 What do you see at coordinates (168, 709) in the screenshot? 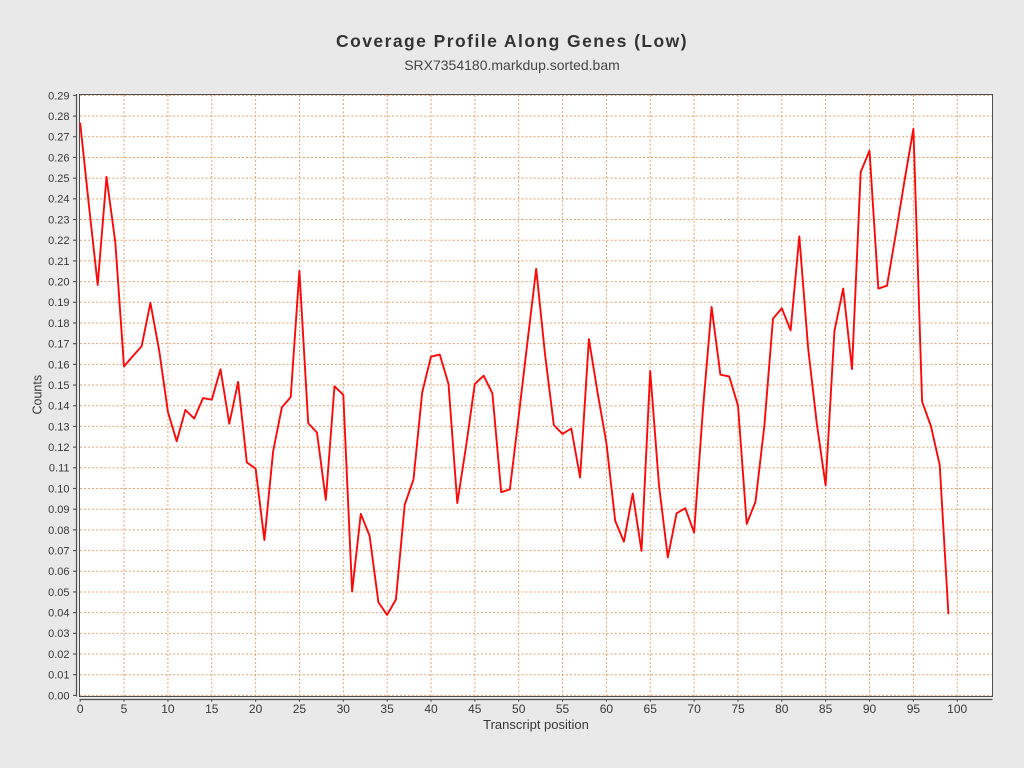
I see `svg-text: 10` at bounding box center [168, 709].